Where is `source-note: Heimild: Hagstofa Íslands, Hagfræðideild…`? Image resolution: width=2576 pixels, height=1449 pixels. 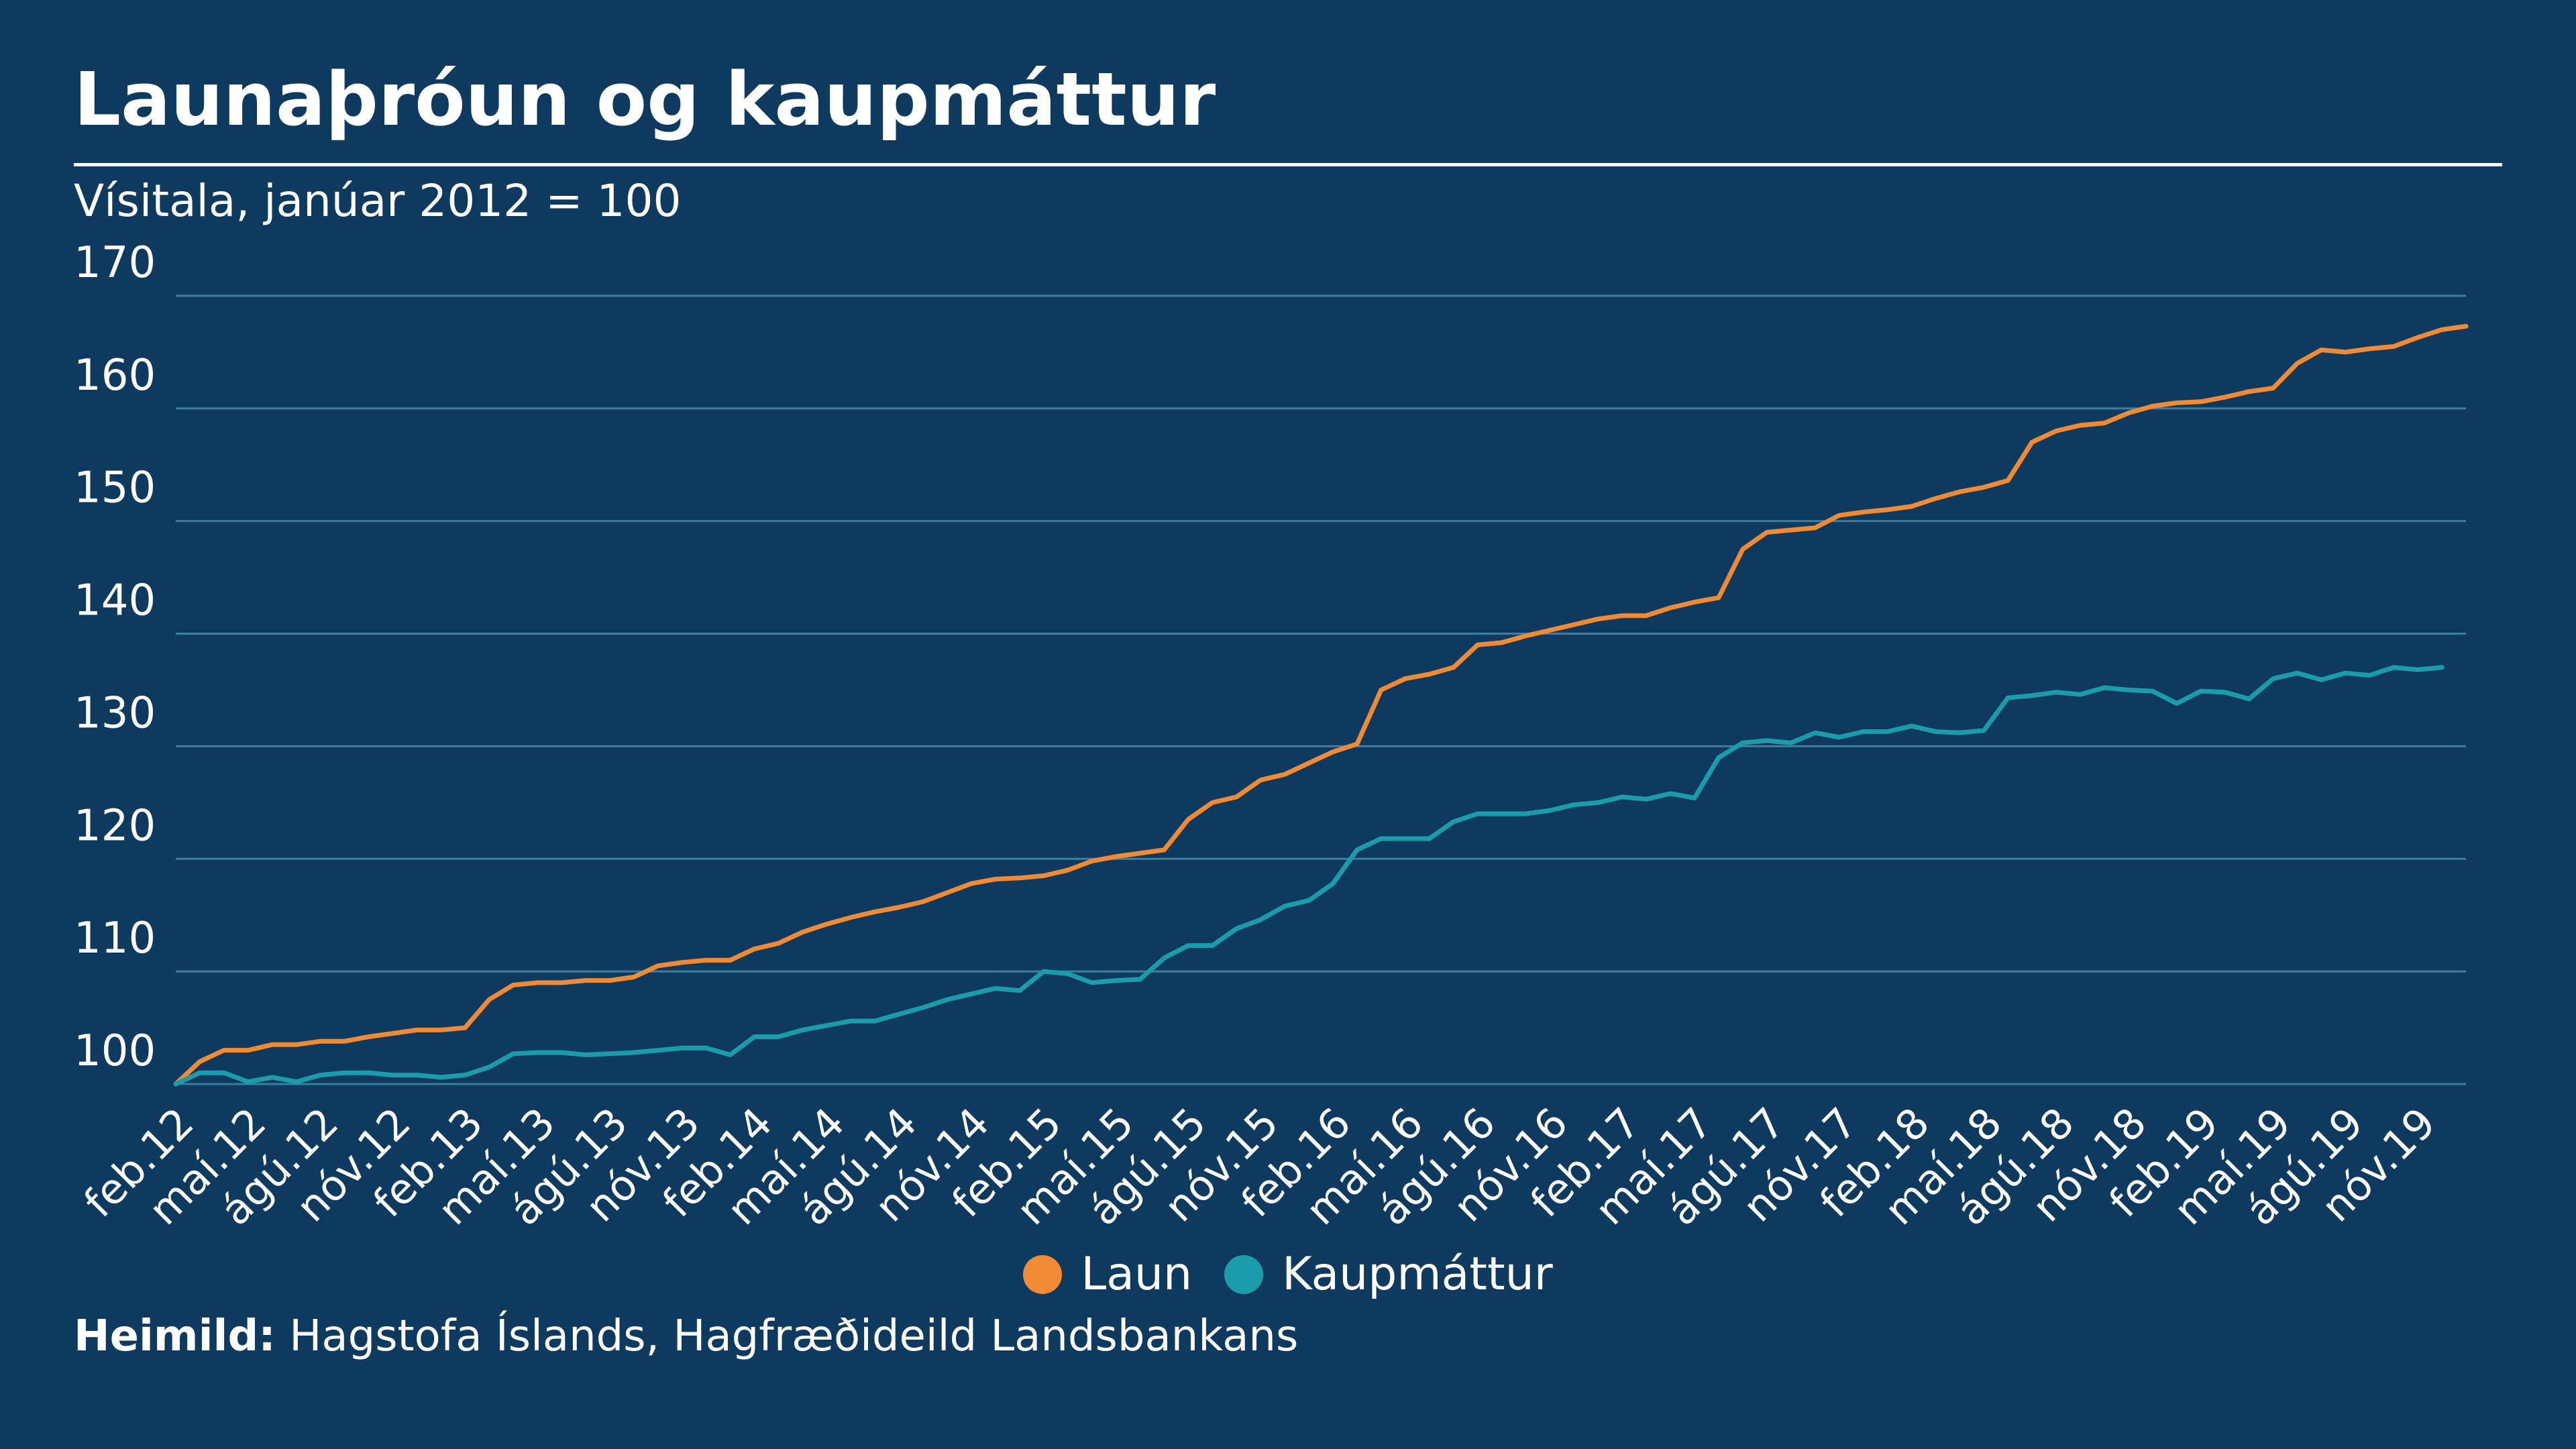
source-note: Heimild: Hagstofa Íslands, Hagfræðideild… is located at coordinates (686, 1336).